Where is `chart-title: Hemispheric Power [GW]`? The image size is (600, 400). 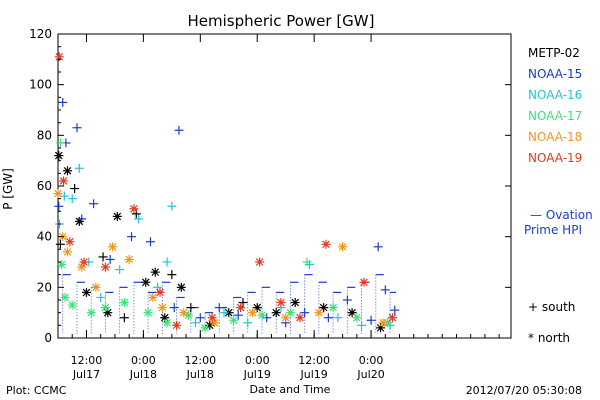
chart-title: Hemispheric Power [GW] is located at coordinates (281, 21).